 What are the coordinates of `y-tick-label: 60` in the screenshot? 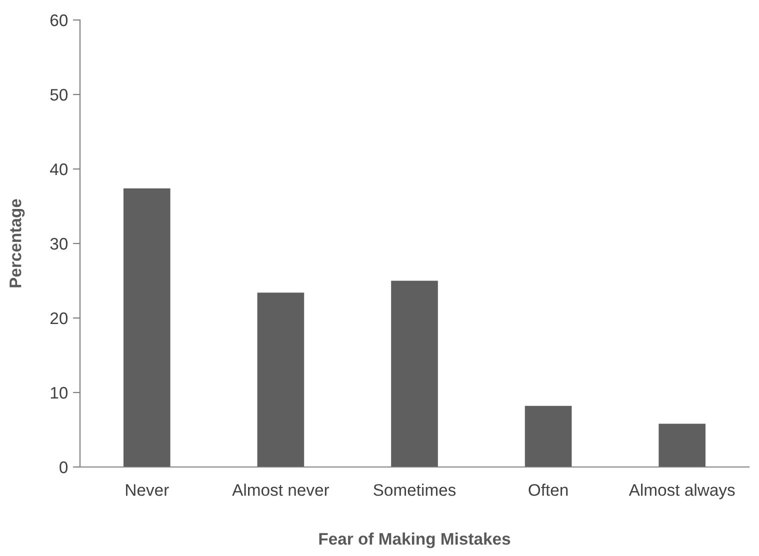 It's located at (59, 20).